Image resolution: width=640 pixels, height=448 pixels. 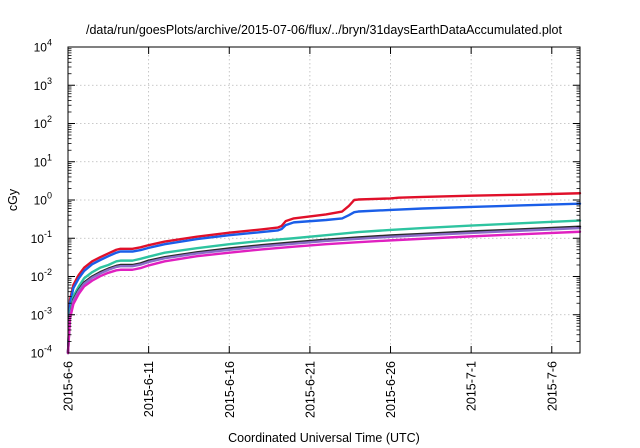 I want to click on y-tick-label: 10⁻², so click(x=41, y=275).